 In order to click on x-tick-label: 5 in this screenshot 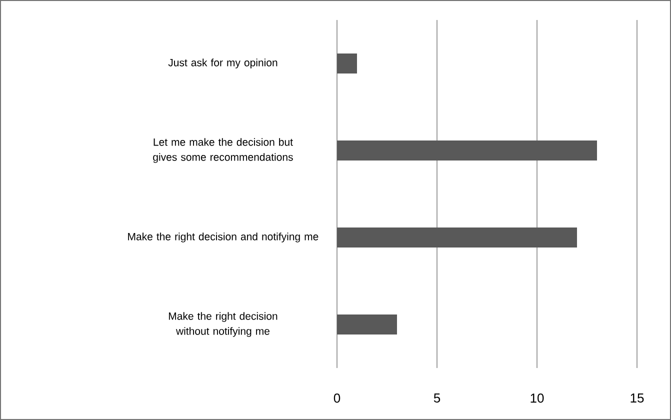, I will do `click(437, 398)`.